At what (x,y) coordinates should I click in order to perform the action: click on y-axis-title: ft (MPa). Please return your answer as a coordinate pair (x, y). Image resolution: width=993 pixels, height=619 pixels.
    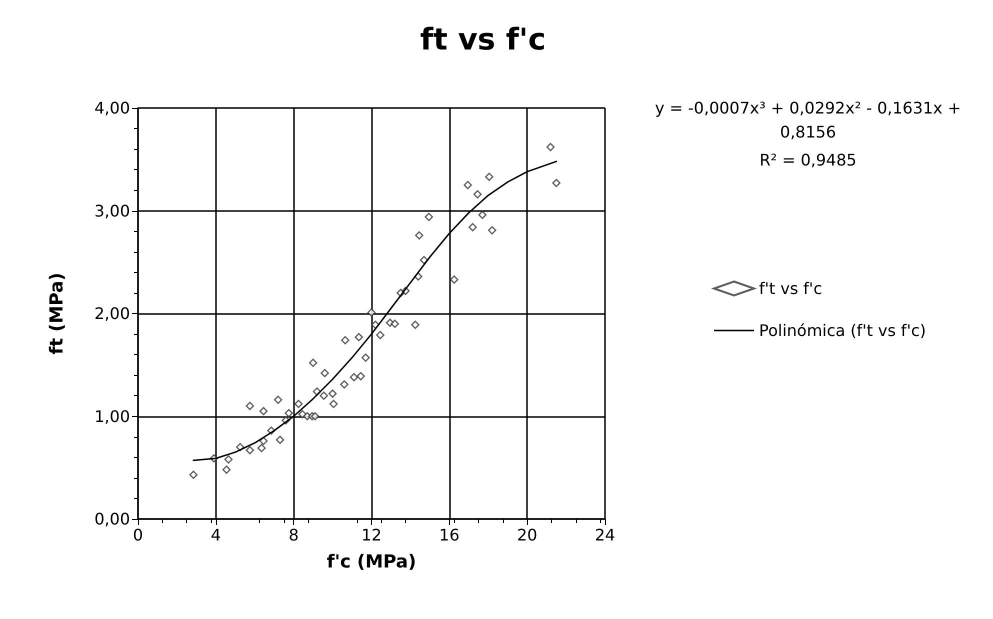
    Looking at the image, I should click on (57, 313).